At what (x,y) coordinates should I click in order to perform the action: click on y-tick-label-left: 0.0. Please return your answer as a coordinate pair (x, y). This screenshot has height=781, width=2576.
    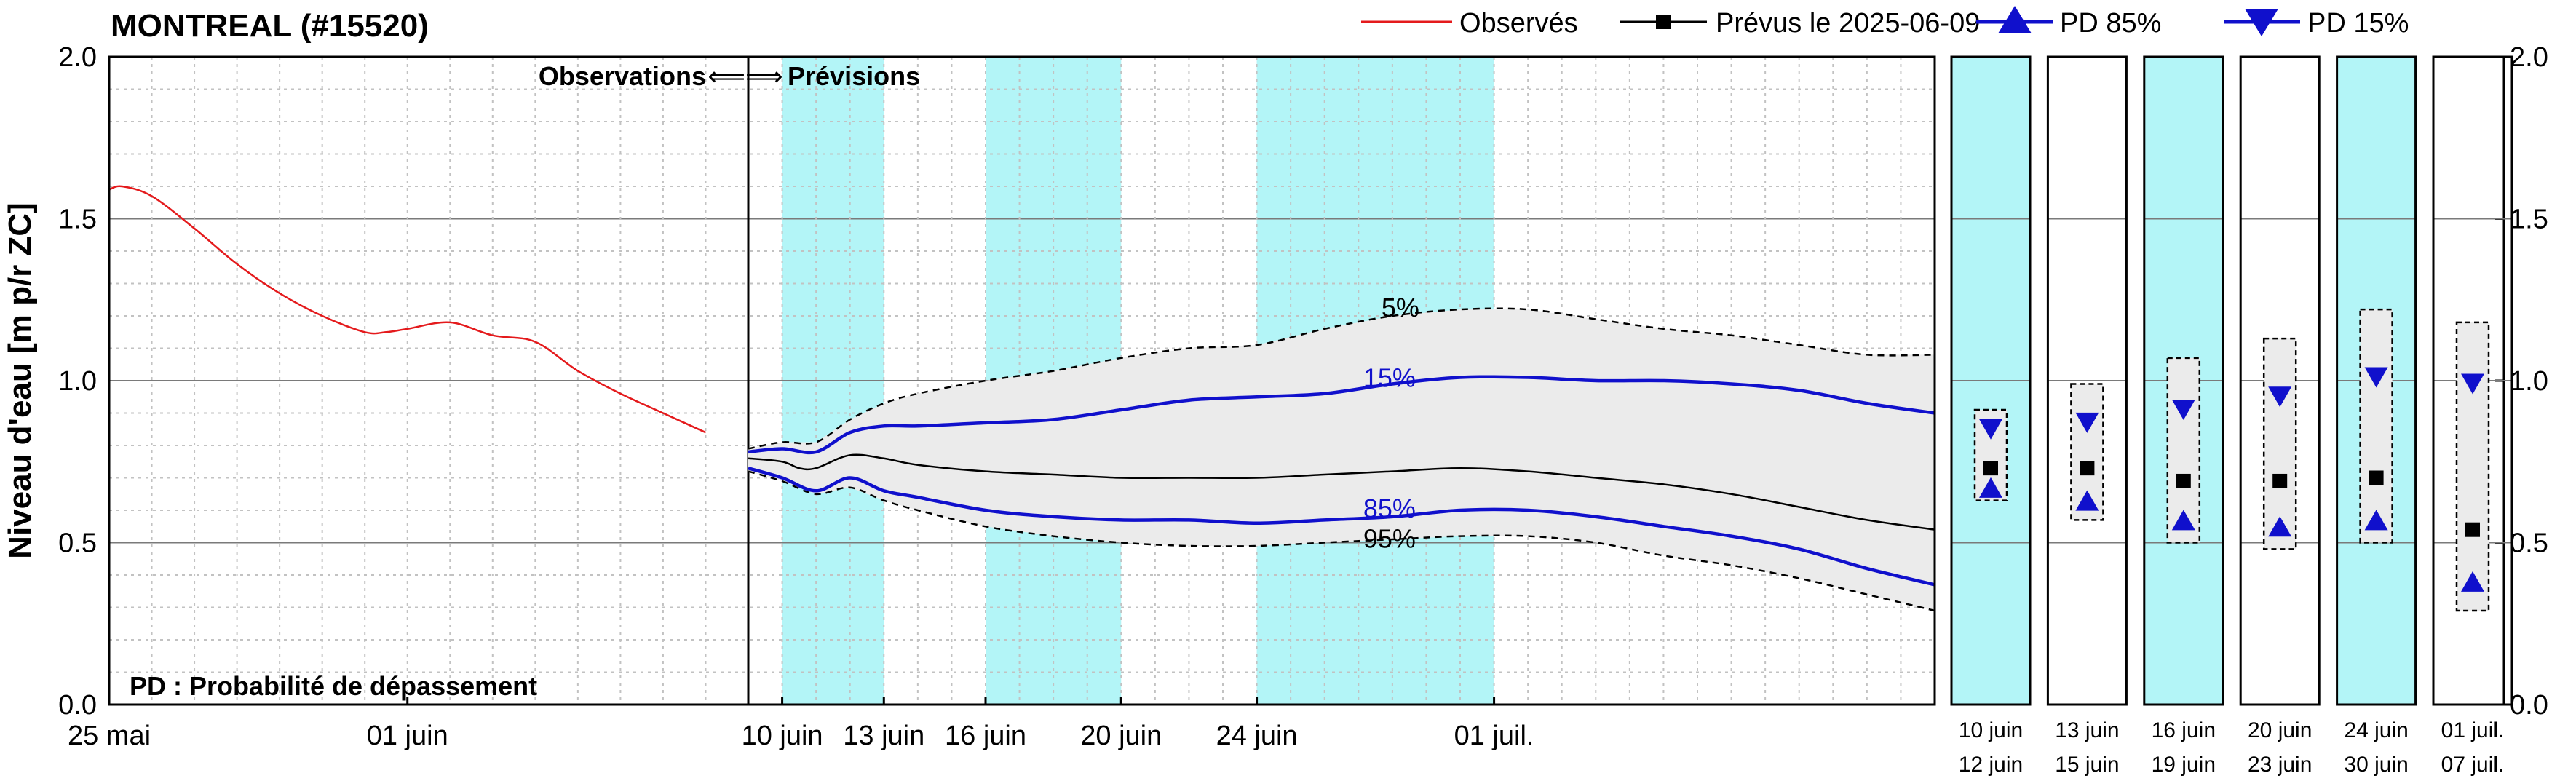
    Looking at the image, I should click on (77, 705).